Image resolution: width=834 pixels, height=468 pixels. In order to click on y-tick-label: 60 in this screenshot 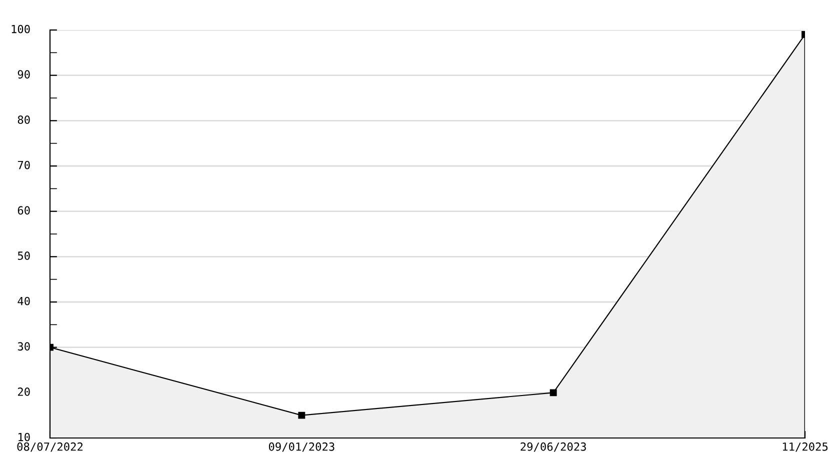, I will do `click(24, 210)`.